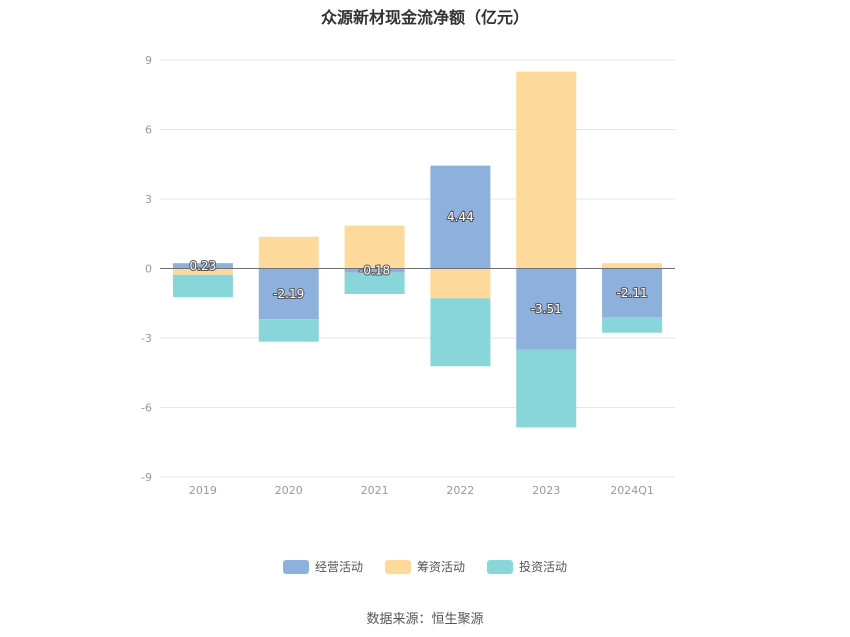 The width and height of the screenshot is (850, 637). I want to click on legend: 经营活动 筹资活动 投资活动, so click(425, 566).